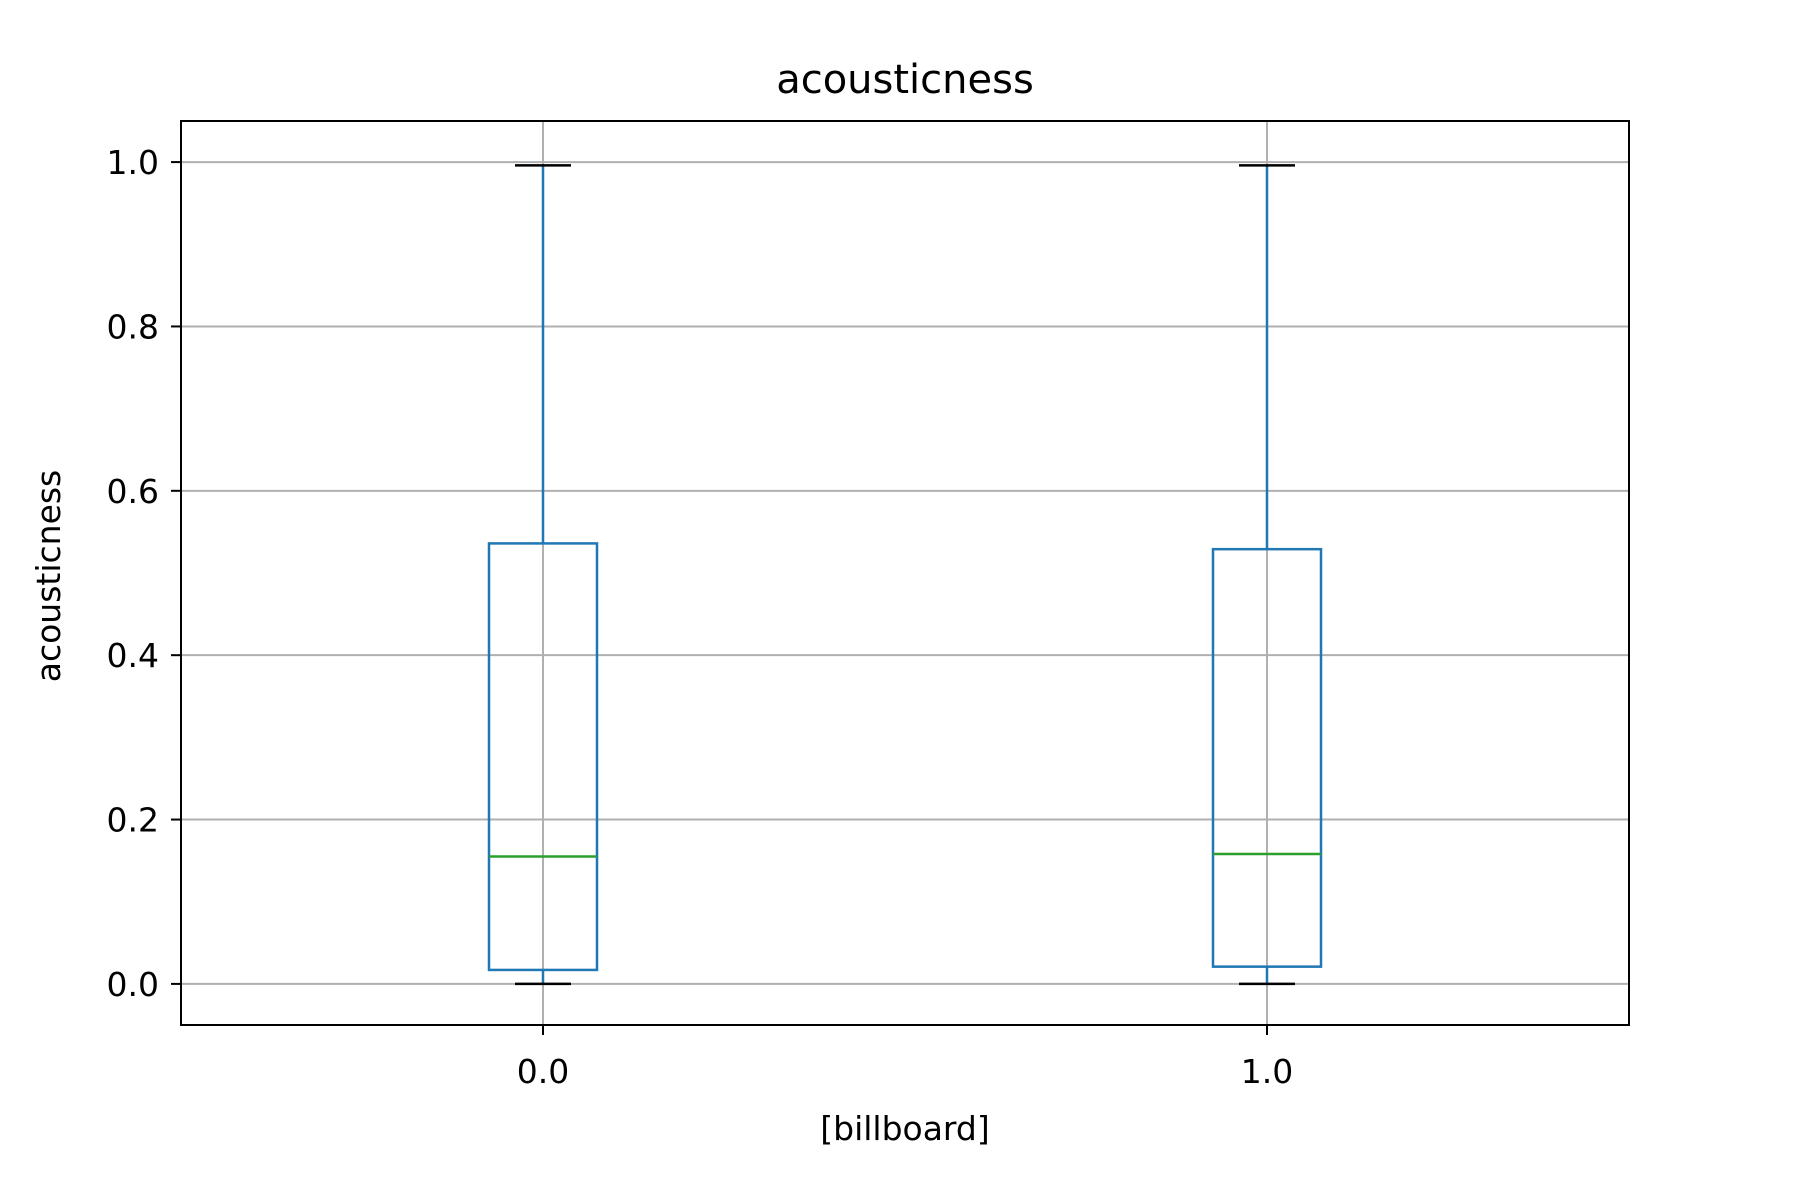  Describe the element at coordinates (543, 1071) in the screenshot. I see `x-tick-label: 0.0` at that location.